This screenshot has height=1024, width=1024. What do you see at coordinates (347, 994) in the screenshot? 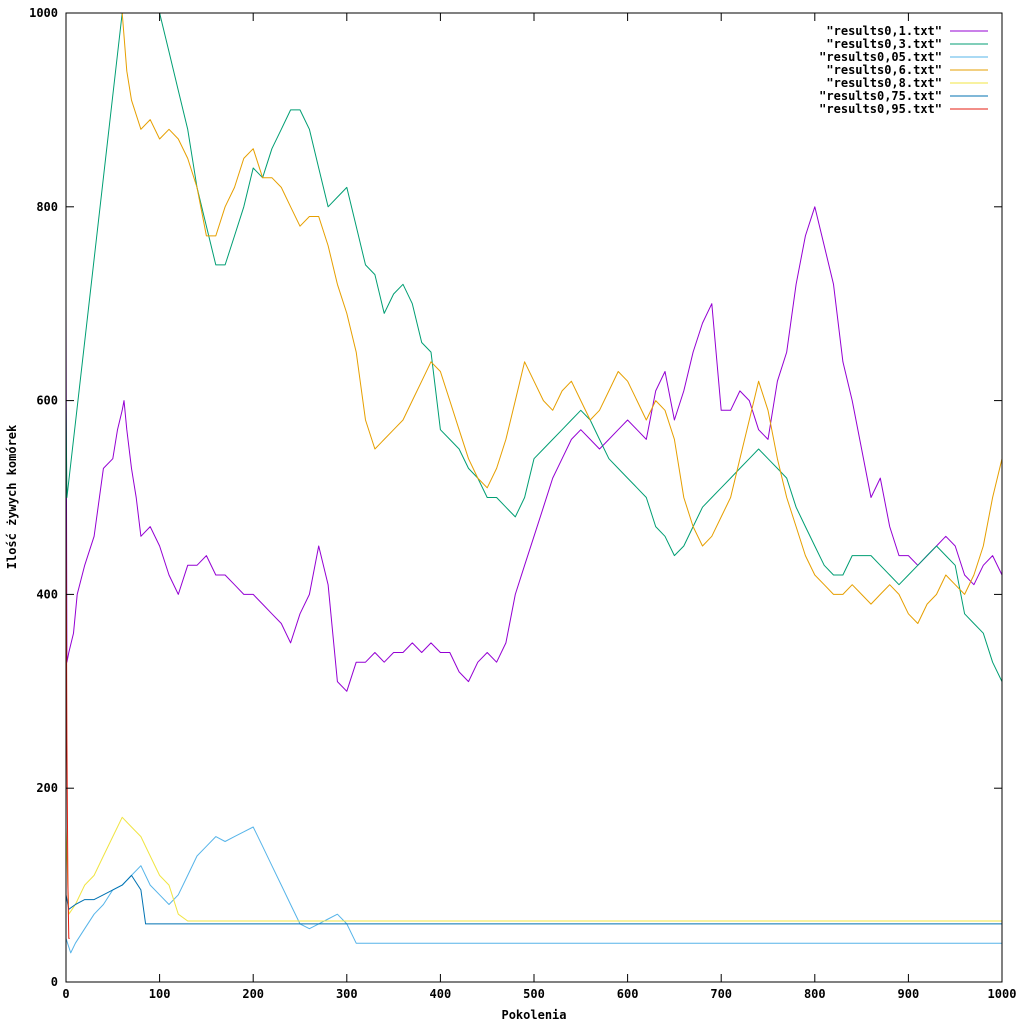
I see `x-tick-label: 300` at bounding box center [347, 994].